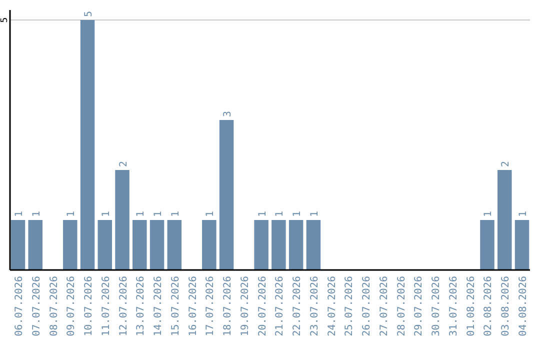  I want to click on x-tick-label: 11.07.2026, so click(106, 306).